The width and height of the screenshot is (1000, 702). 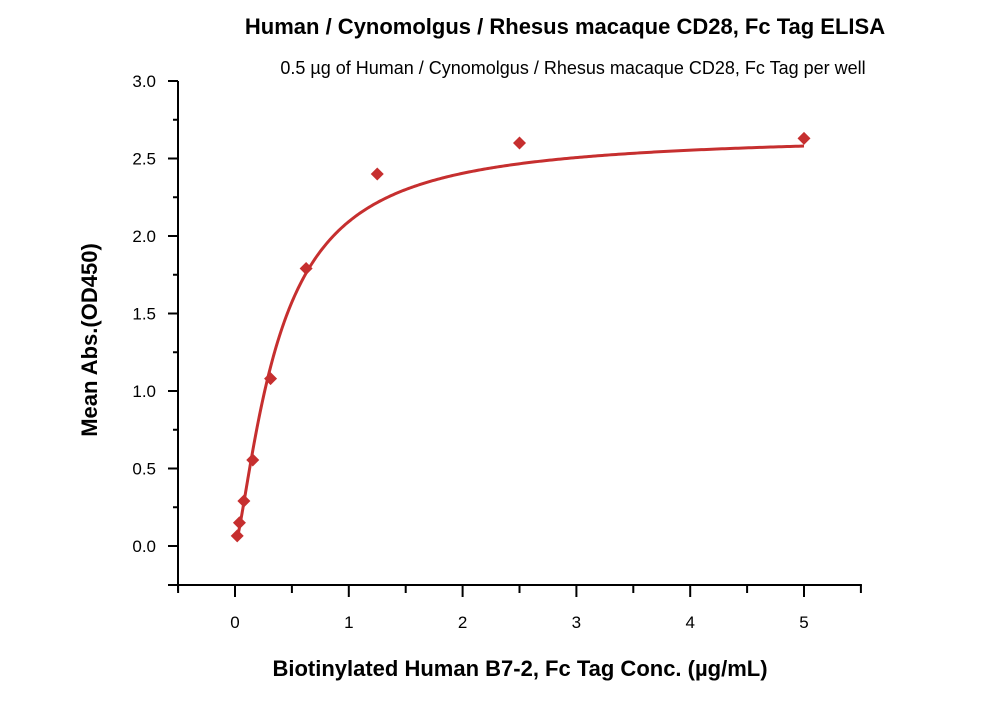 What do you see at coordinates (234, 622) in the screenshot?
I see `x-tick-label: 0` at bounding box center [234, 622].